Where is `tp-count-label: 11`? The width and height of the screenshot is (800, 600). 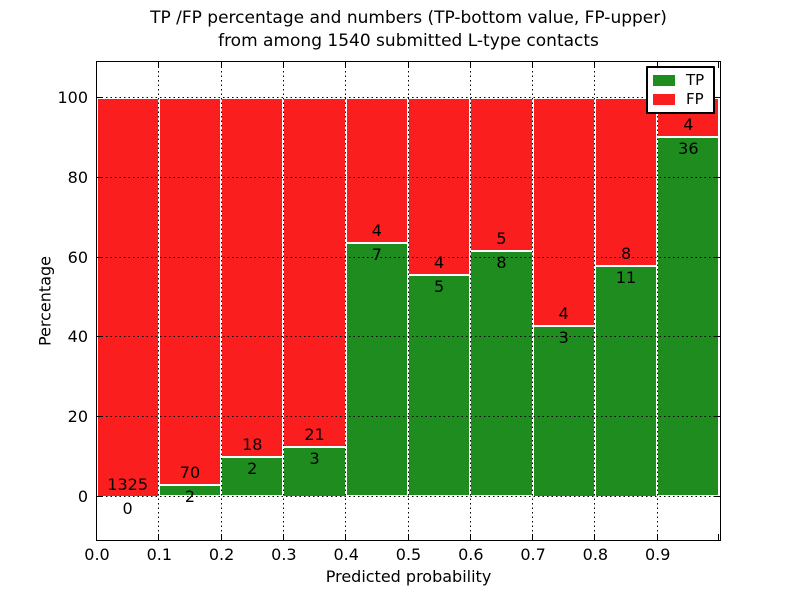 tp-count-label: 11 is located at coordinates (626, 277).